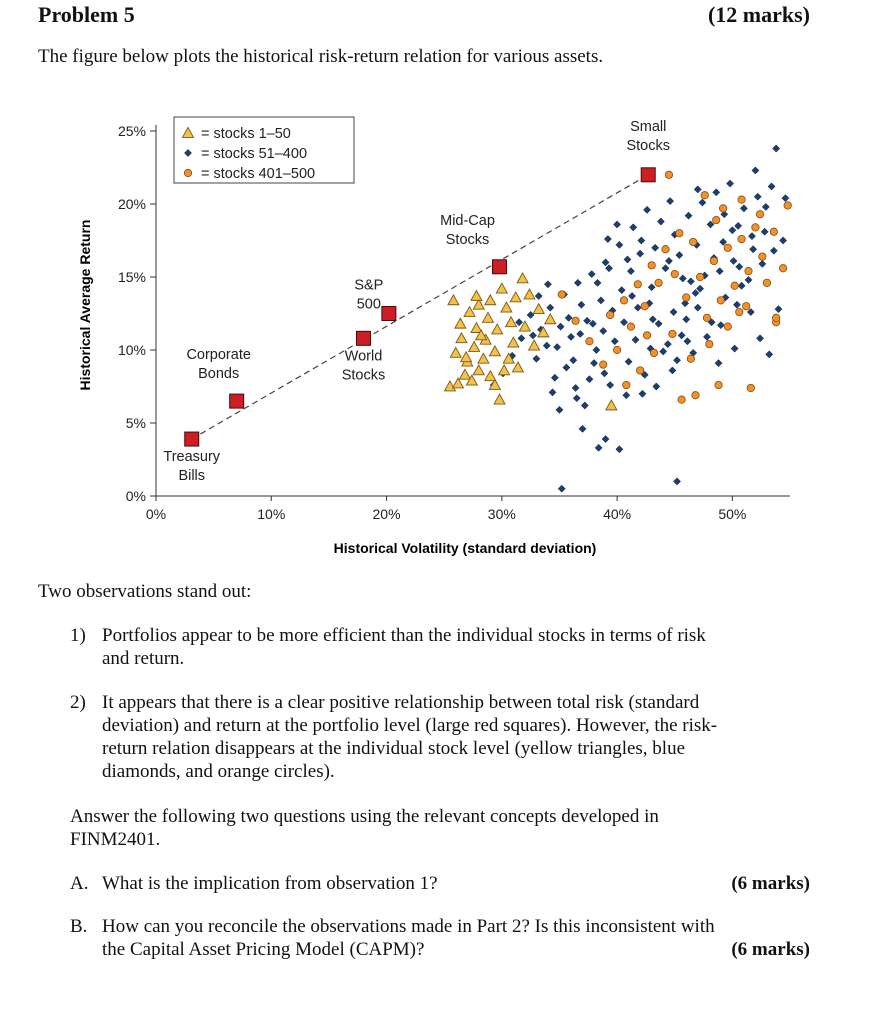 This screenshot has width=894, height=1024. What do you see at coordinates (364, 365) in the screenshot?
I see `portfolio-label: World Stocks` at bounding box center [364, 365].